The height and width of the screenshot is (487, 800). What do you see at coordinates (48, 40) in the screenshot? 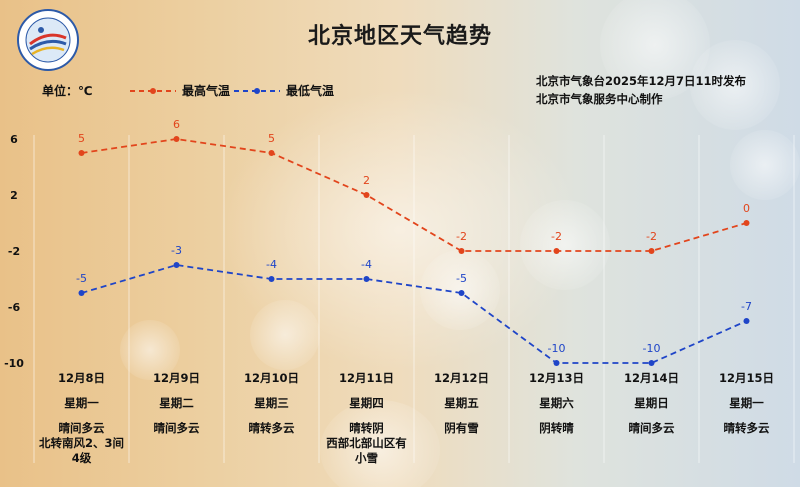
I see `meteorological-service-logo` at bounding box center [48, 40].